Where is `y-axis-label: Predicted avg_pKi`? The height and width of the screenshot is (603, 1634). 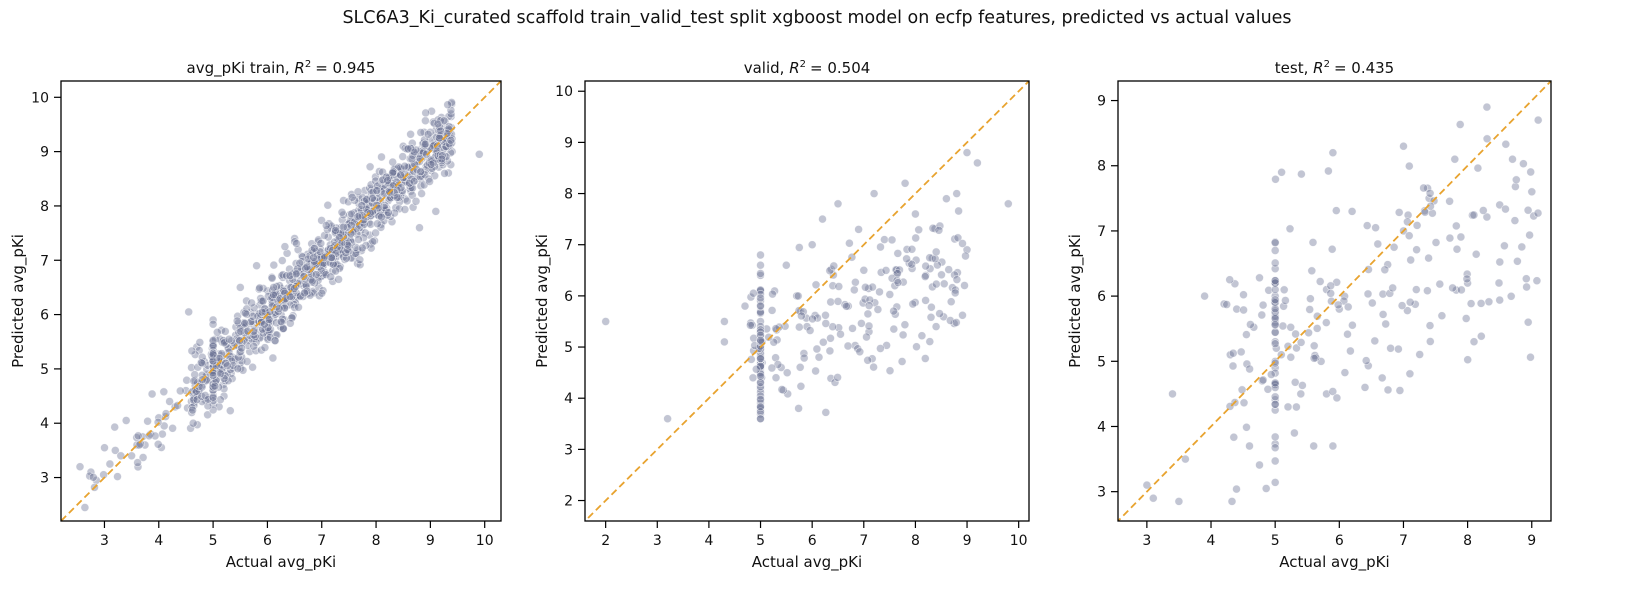 y-axis-label: Predicted avg_pKi is located at coordinates (1075, 301).